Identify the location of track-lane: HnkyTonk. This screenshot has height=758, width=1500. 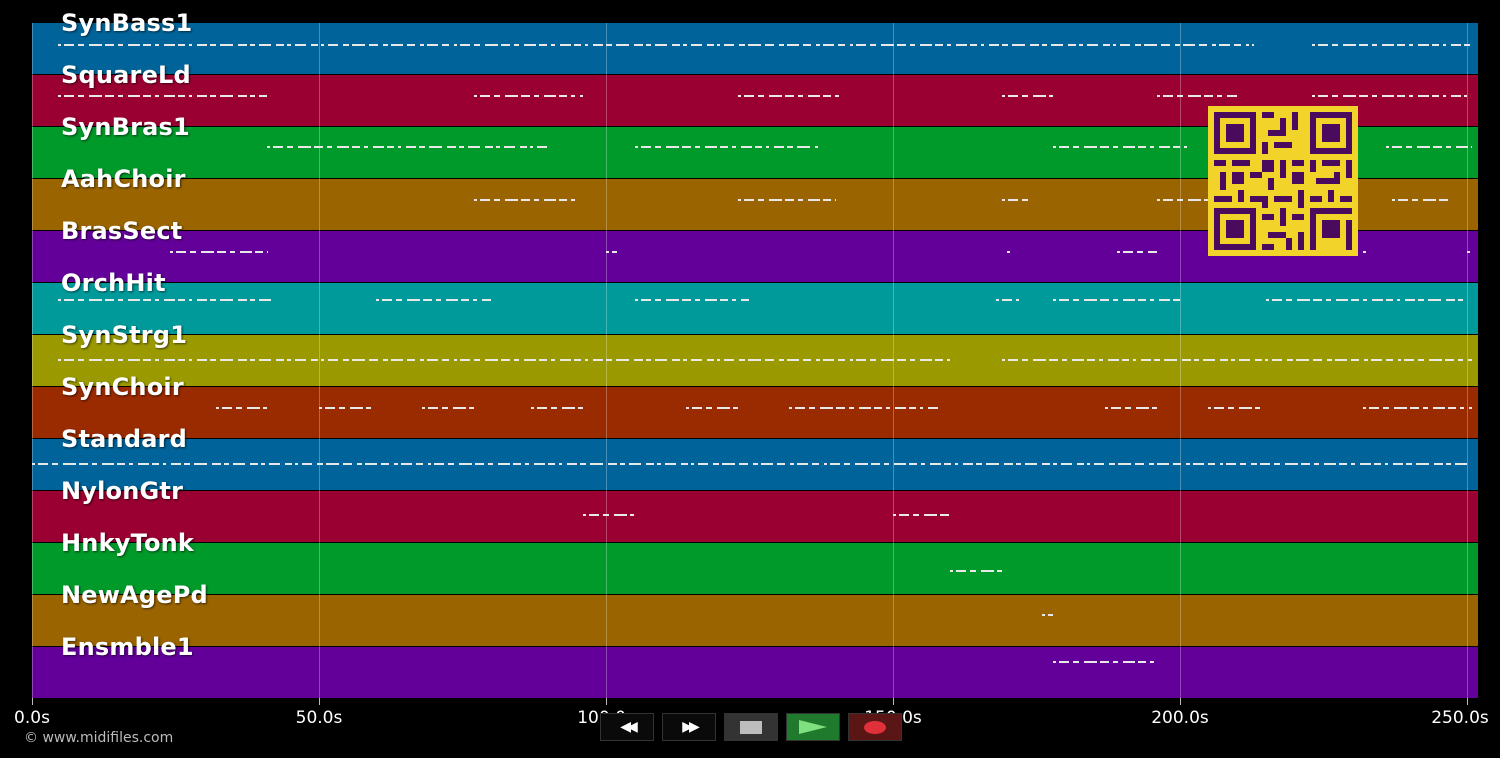
(755, 562).